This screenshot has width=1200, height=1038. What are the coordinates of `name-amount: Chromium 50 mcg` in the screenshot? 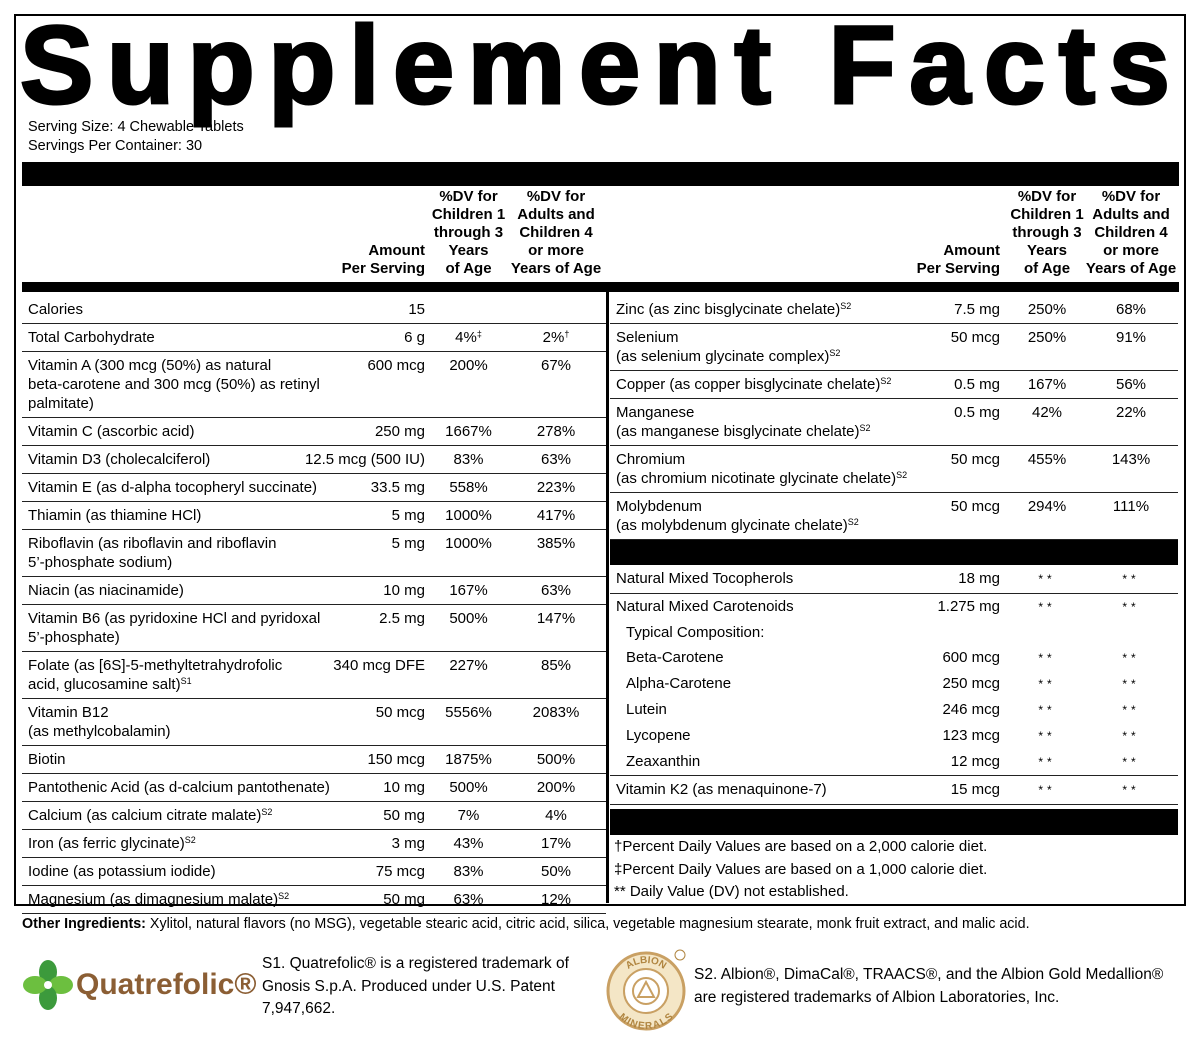 It's located at (805, 459).